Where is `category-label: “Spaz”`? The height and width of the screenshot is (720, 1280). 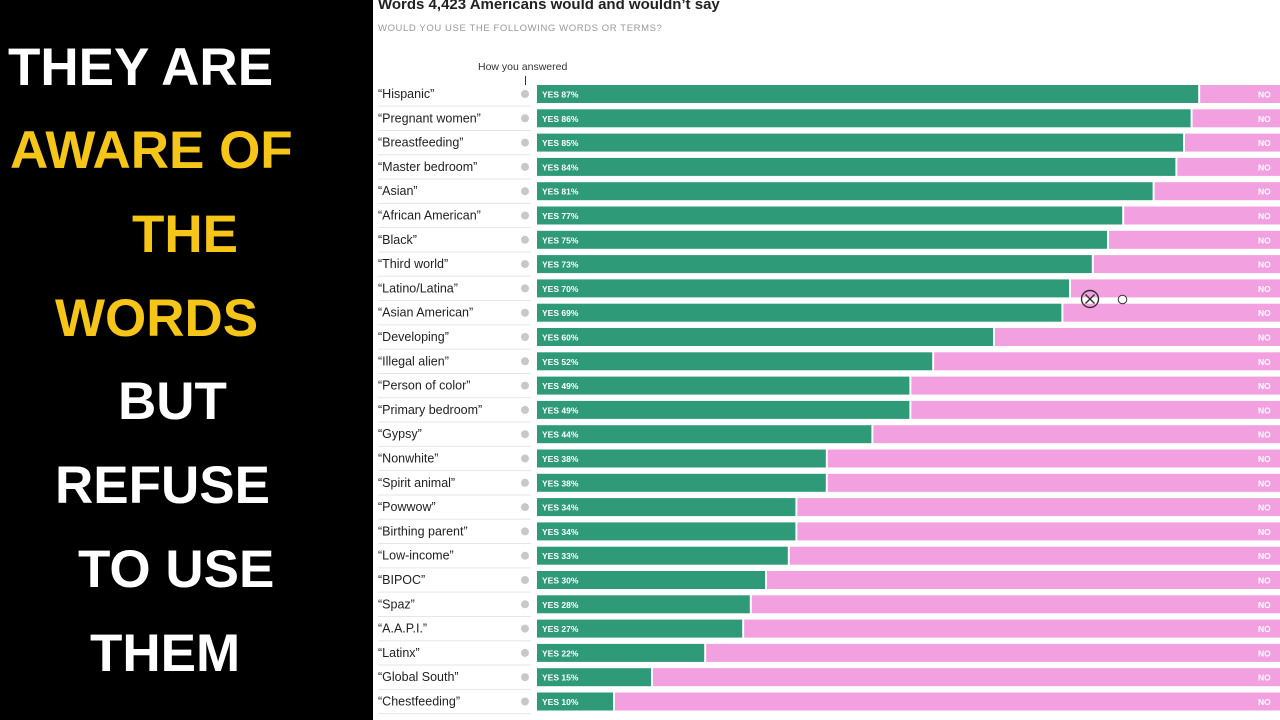
category-label: “Spaz” is located at coordinates (396, 604).